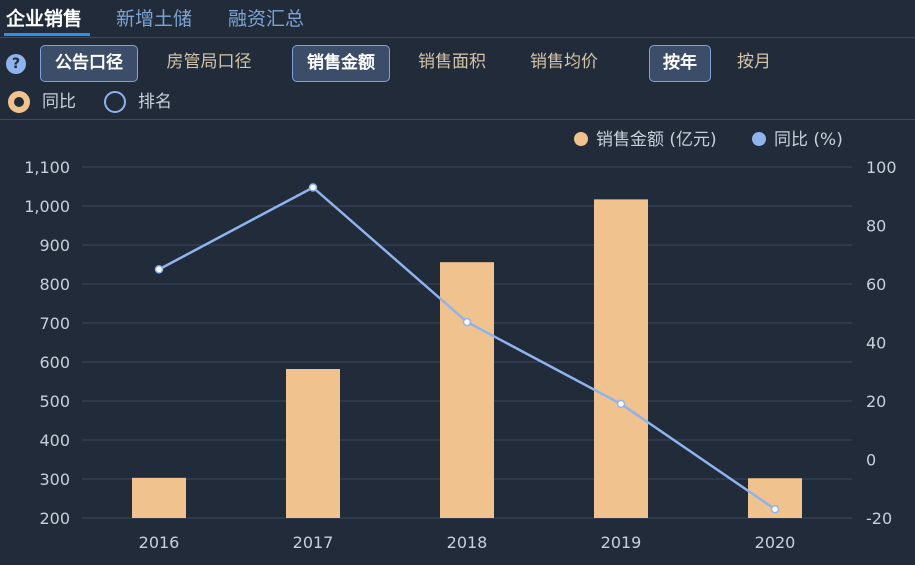 The width and height of the screenshot is (915, 565). Describe the element at coordinates (754, 62) in the screenshot. I see `period-monthly-button: 按月` at that location.